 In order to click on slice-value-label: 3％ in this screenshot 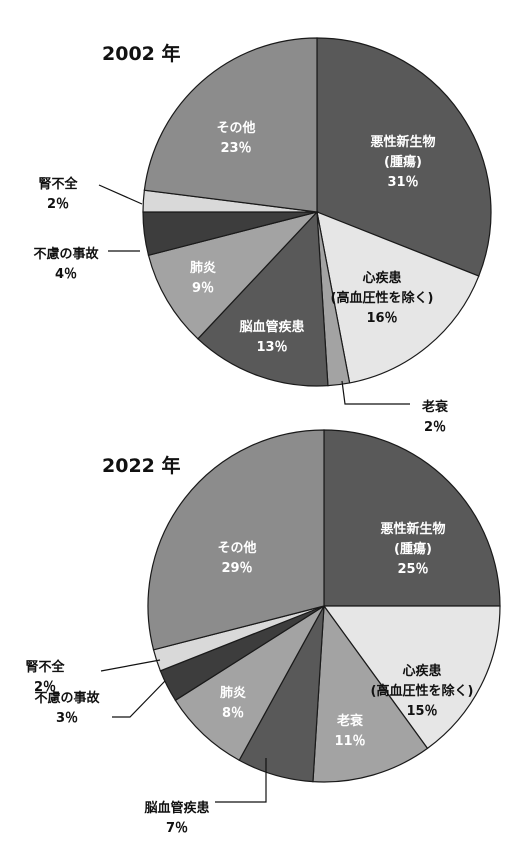, I will do `click(67, 718)`.